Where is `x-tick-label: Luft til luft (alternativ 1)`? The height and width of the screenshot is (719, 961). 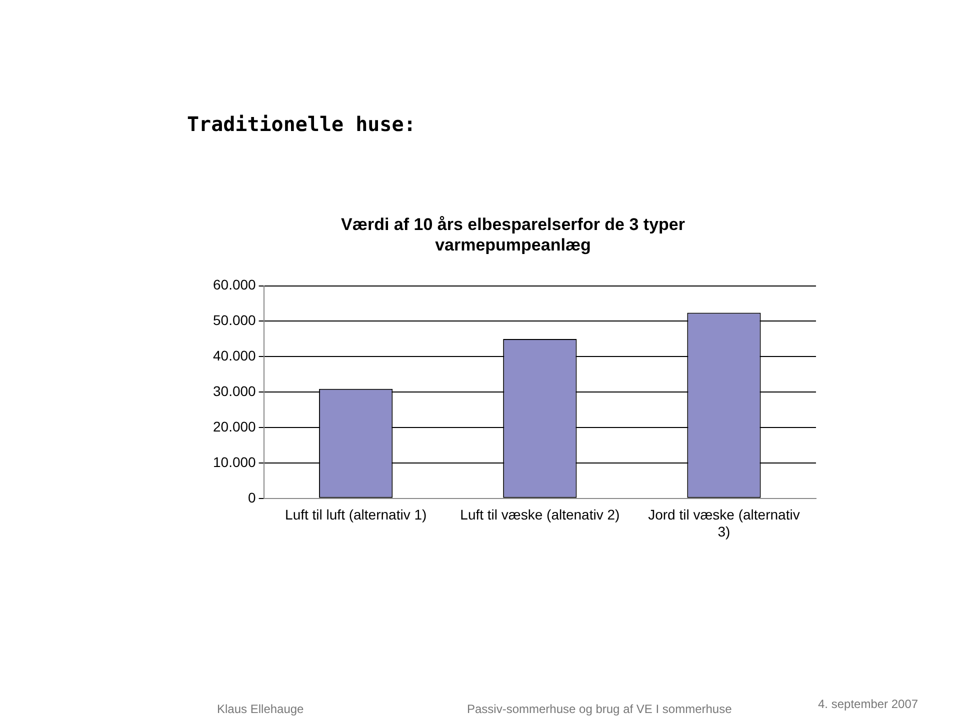 x-tick-label: Luft til luft (alternativ 1) is located at coordinates (356, 514).